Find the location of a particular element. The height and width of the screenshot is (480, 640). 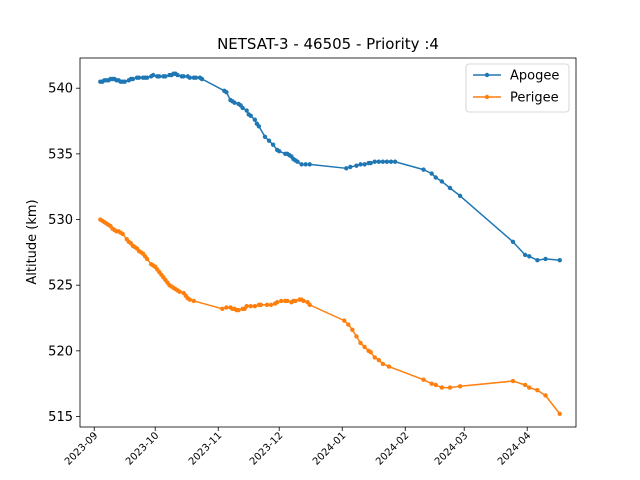

legend-label-apogee: Apogee is located at coordinates (534, 76).